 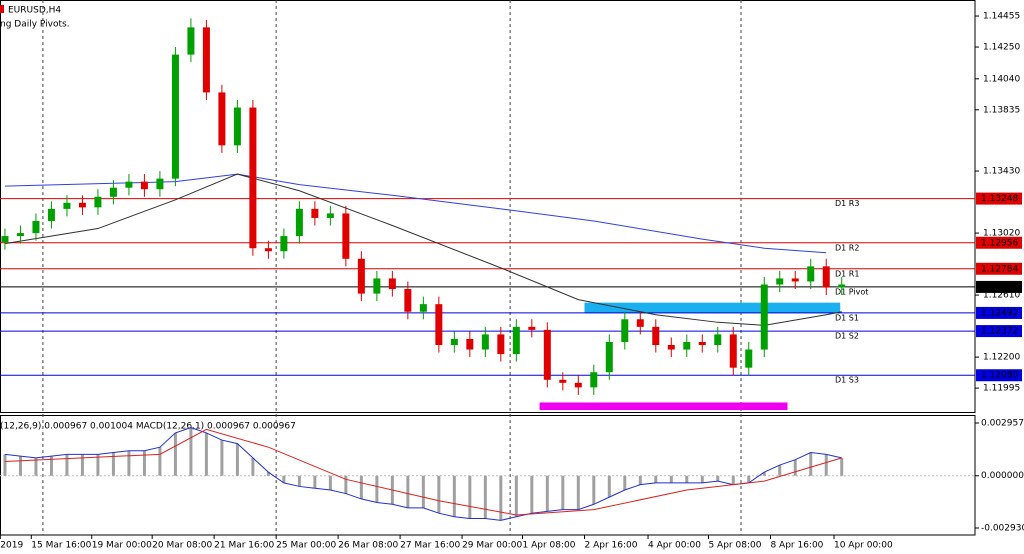 What do you see at coordinates (1001, 172) in the screenshot?
I see `y-tick-label: 1.13430` at bounding box center [1001, 172].